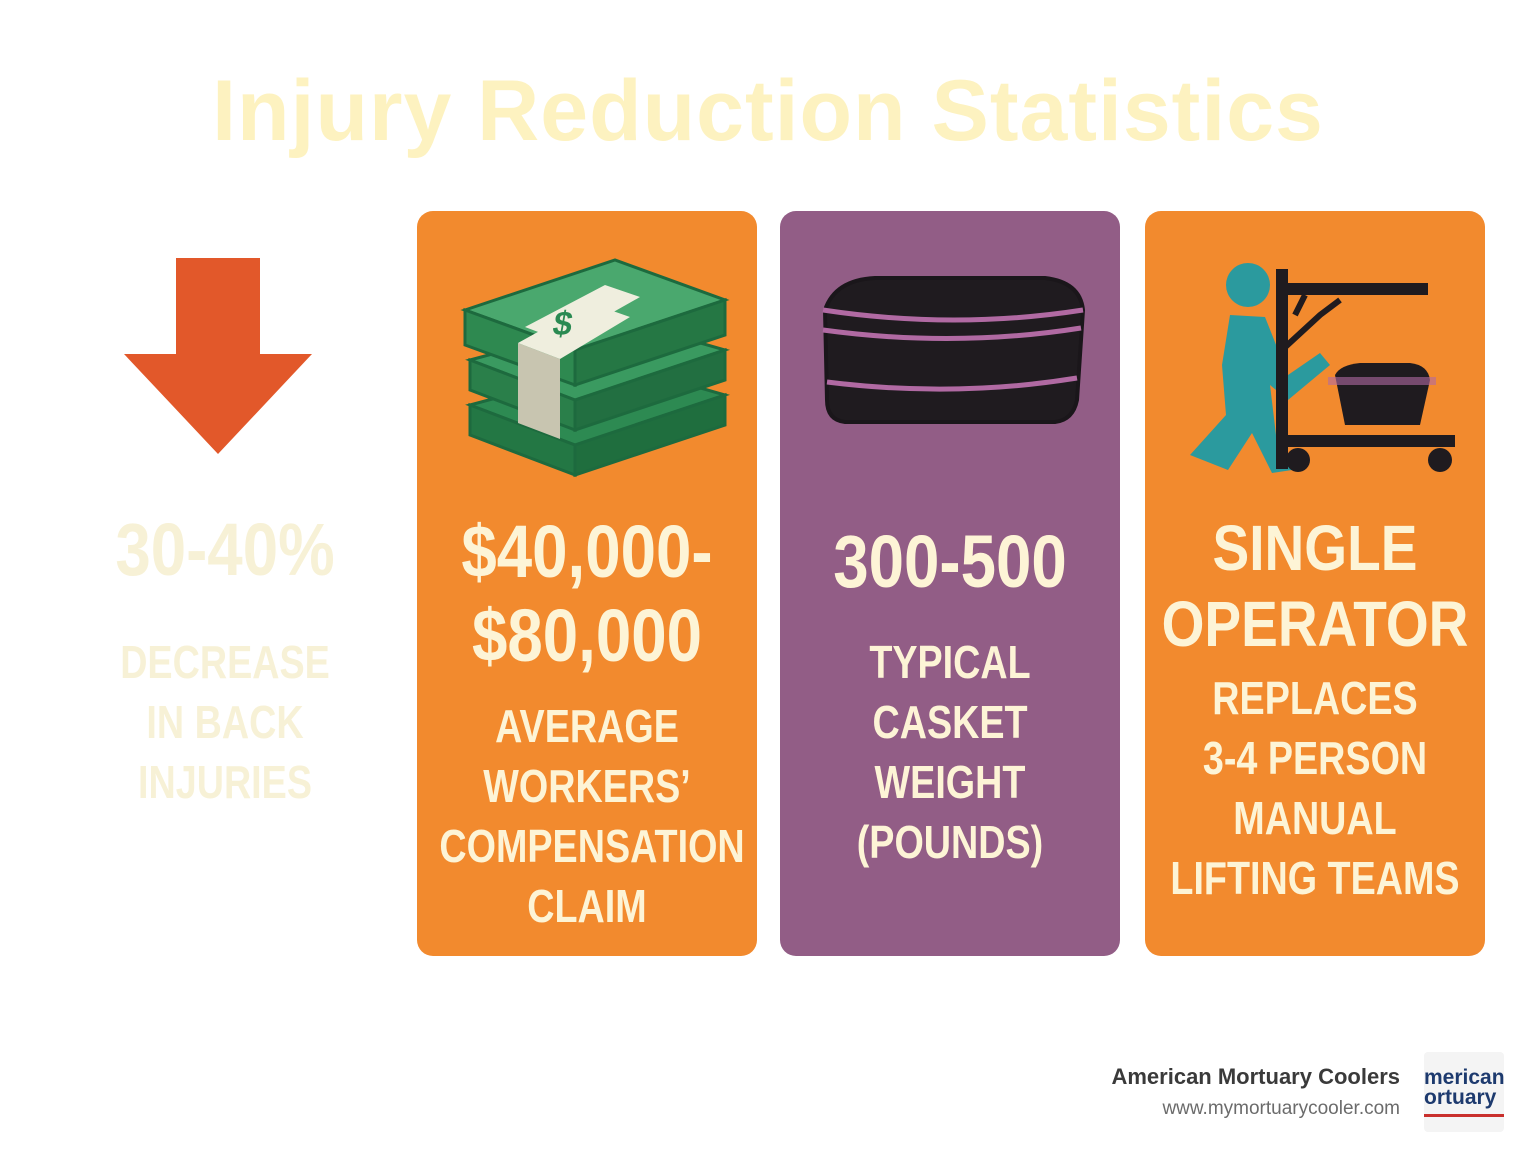 Image resolution: width=1536 pixels, height=1154 pixels. What do you see at coordinates (587, 551) in the screenshot?
I see `stat-value: $40,000-` at bounding box center [587, 551].